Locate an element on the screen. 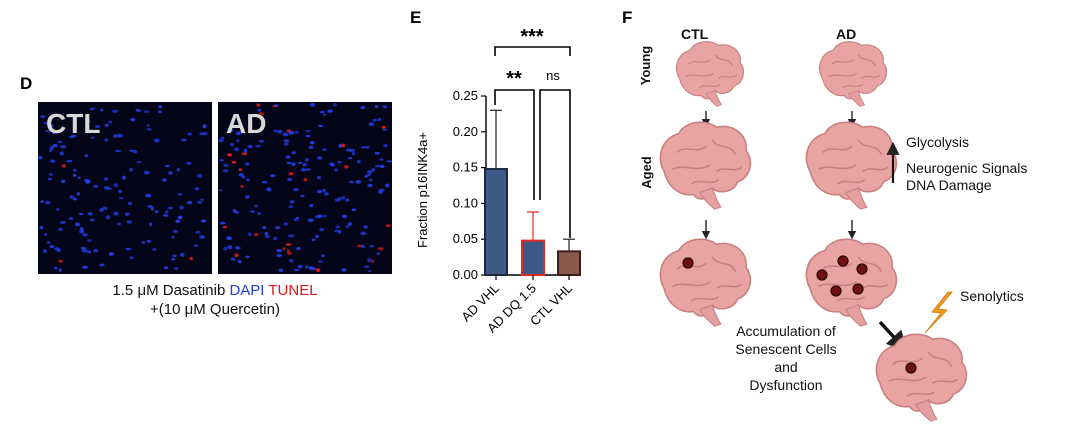  micrograph-ctl-label: CTL is located at coordinates (73, 123).